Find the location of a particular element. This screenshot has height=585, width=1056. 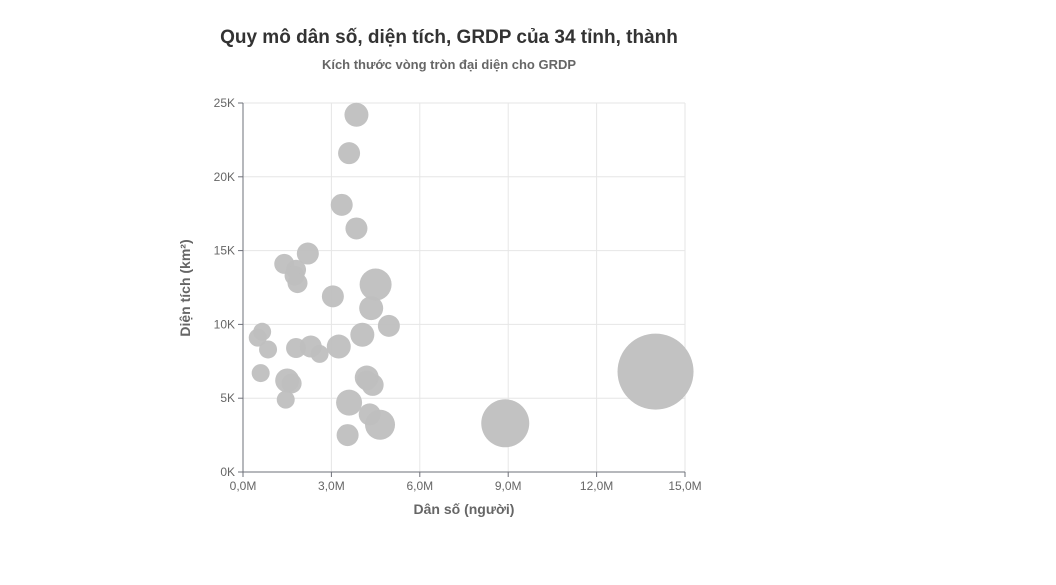

x-tick-label: 12,0M is located at coordinates (596, 486).